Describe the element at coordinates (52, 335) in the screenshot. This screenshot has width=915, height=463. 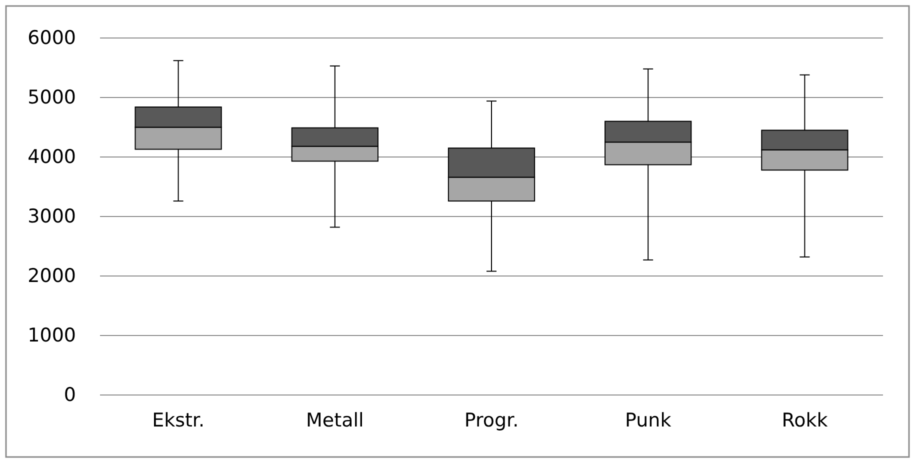
I see `y-tick-label: 1000` at that location.